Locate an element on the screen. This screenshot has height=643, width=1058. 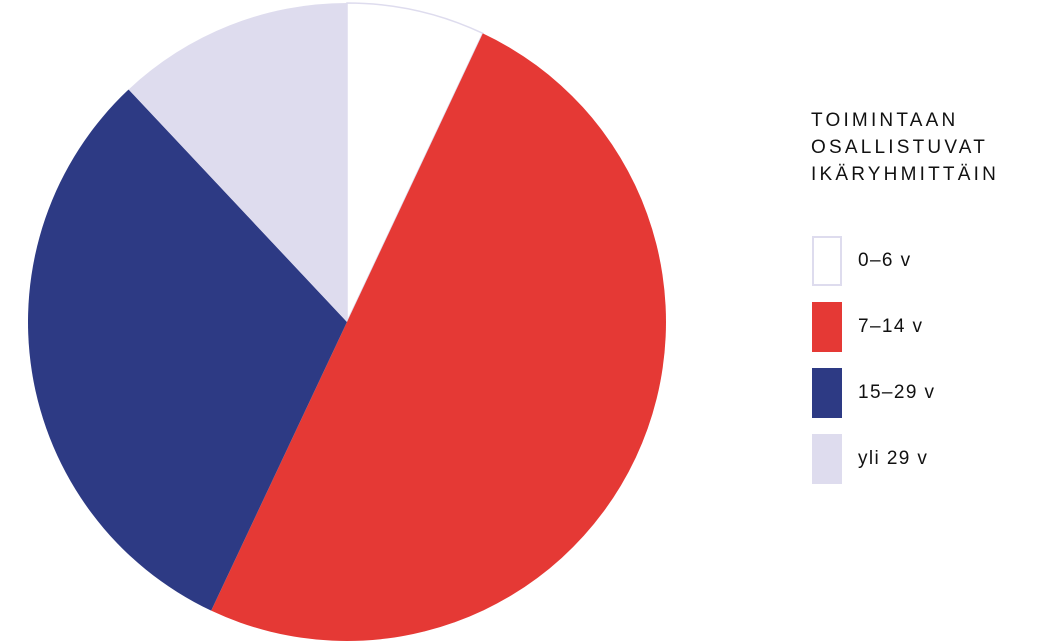
legend-item-7-14: 7–14 v is located at coordinates (867, 327).